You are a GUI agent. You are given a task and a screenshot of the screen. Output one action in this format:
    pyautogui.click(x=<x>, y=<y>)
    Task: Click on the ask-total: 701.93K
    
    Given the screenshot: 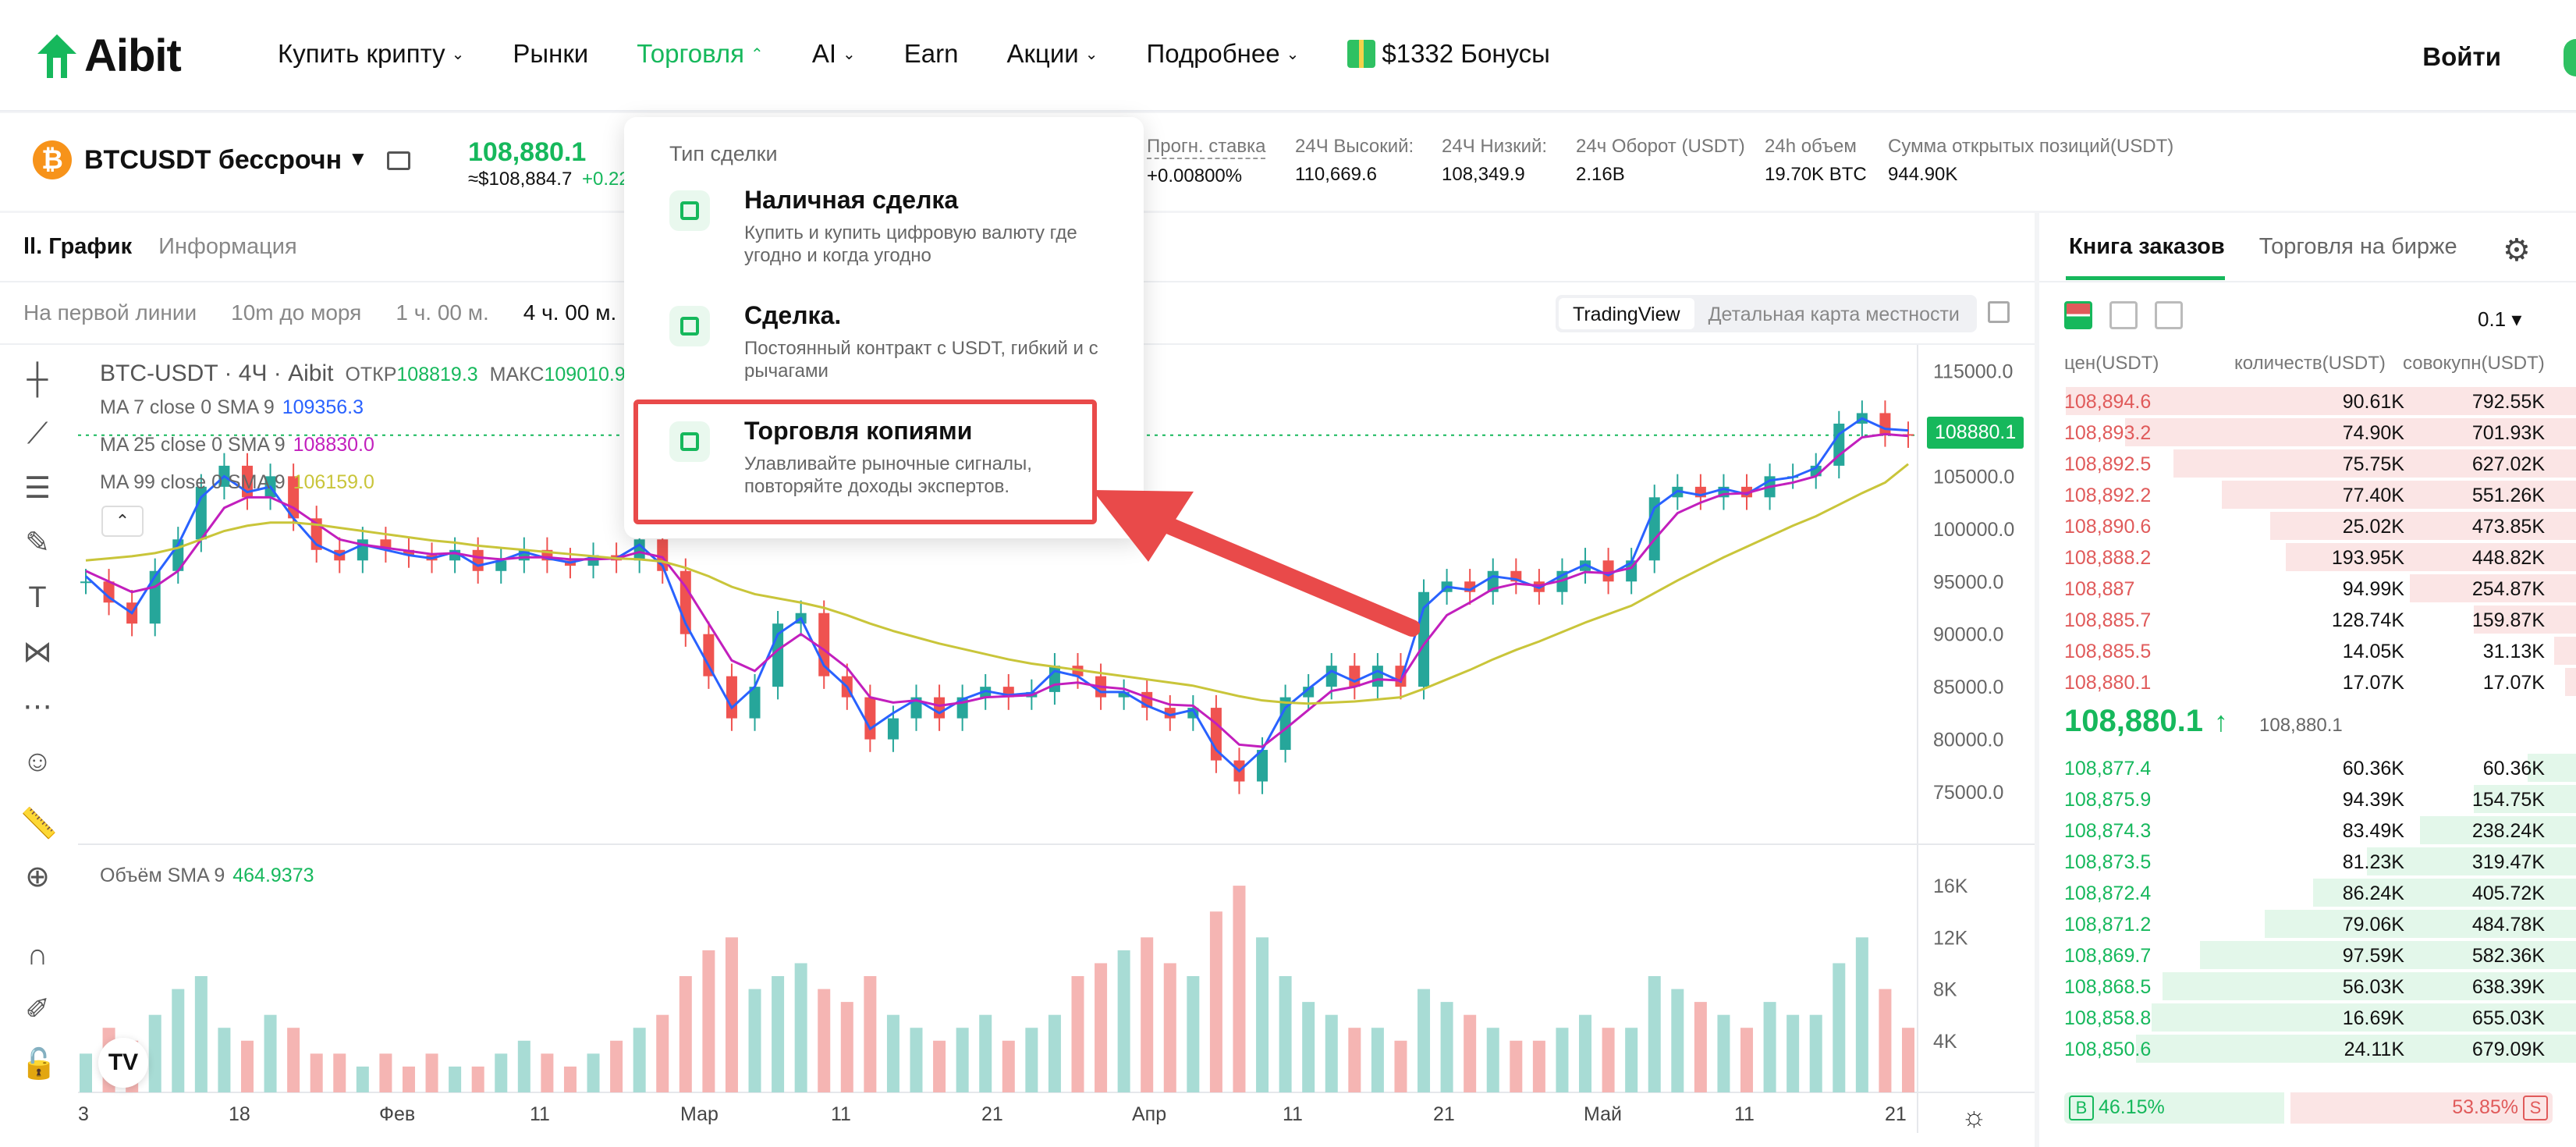 What is the action you would take?
    pyautogui.click(x=2508, y=433)
    